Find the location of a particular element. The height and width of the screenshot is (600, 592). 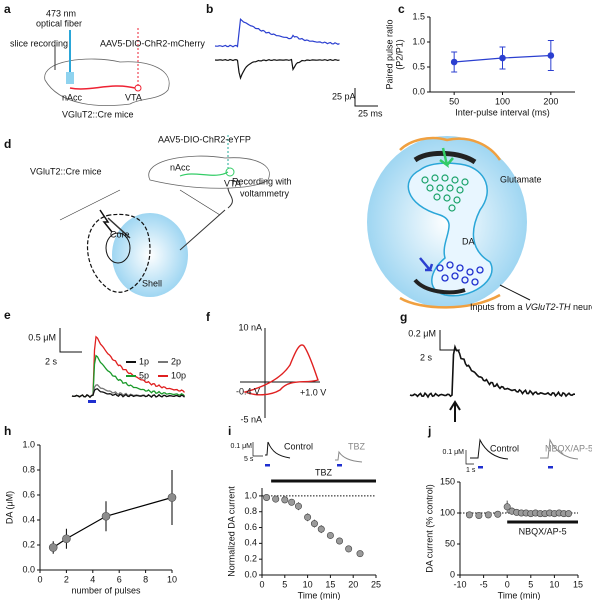

stim-arrow is located at coordinates (455, 411).